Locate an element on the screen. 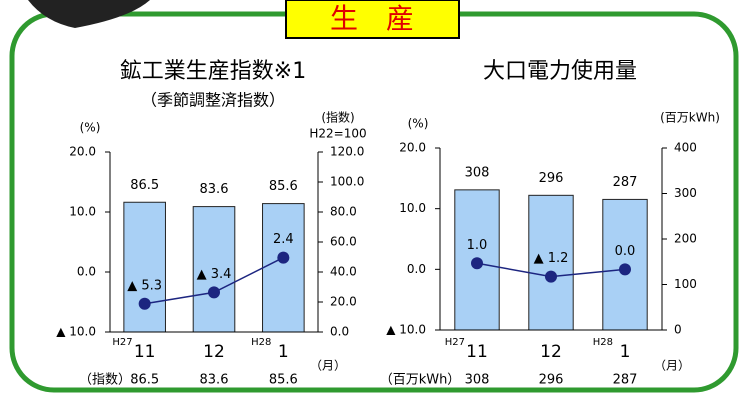 This screenshot has height=394, width=747. y2-tick-label: 200 is located at coordinates (685, 239).